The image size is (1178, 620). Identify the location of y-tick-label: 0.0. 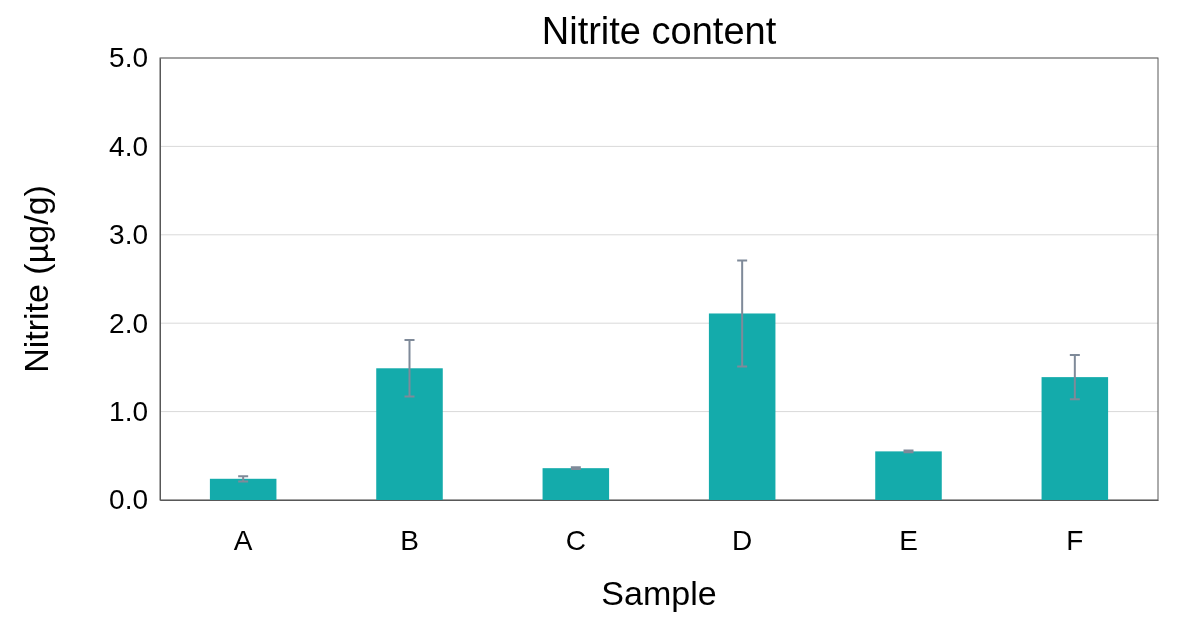
(128, 500).